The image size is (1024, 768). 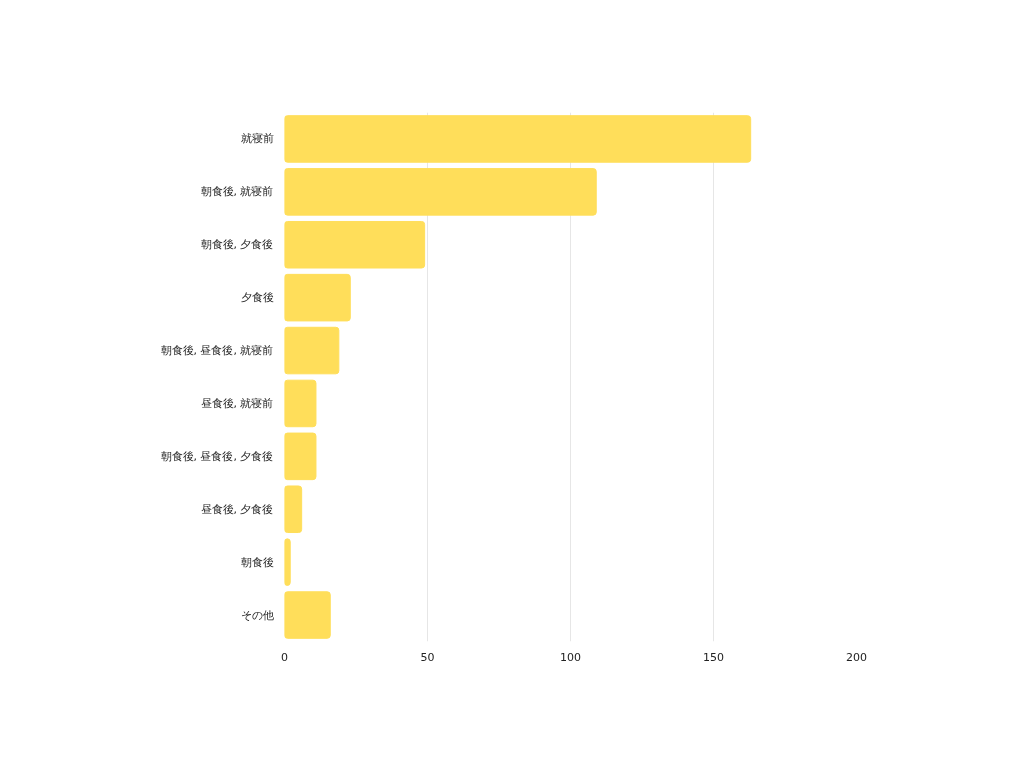 What do you see at coordinates (856, 657) in the screenshot?
I see `x-tick-label: 200` at bounding box center [856, 657].